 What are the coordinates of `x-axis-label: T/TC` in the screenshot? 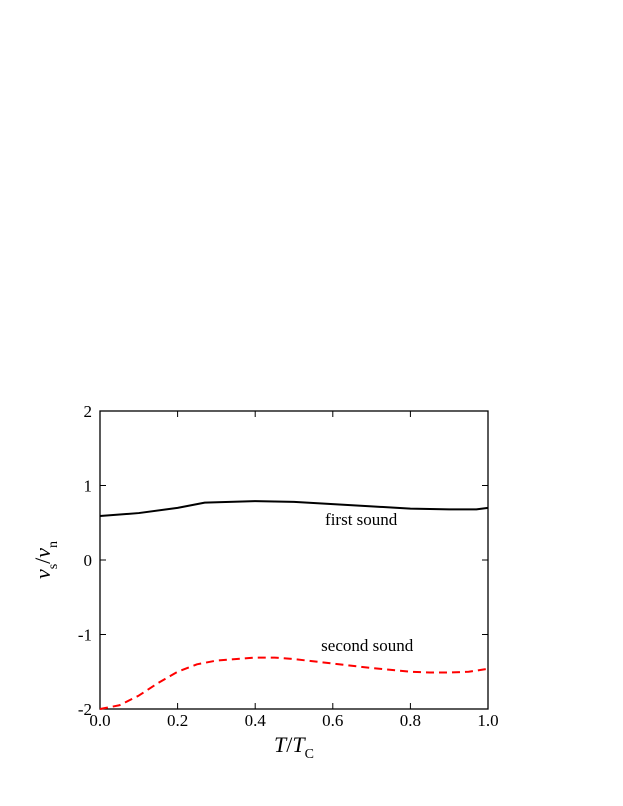 It's located at (294, 747).